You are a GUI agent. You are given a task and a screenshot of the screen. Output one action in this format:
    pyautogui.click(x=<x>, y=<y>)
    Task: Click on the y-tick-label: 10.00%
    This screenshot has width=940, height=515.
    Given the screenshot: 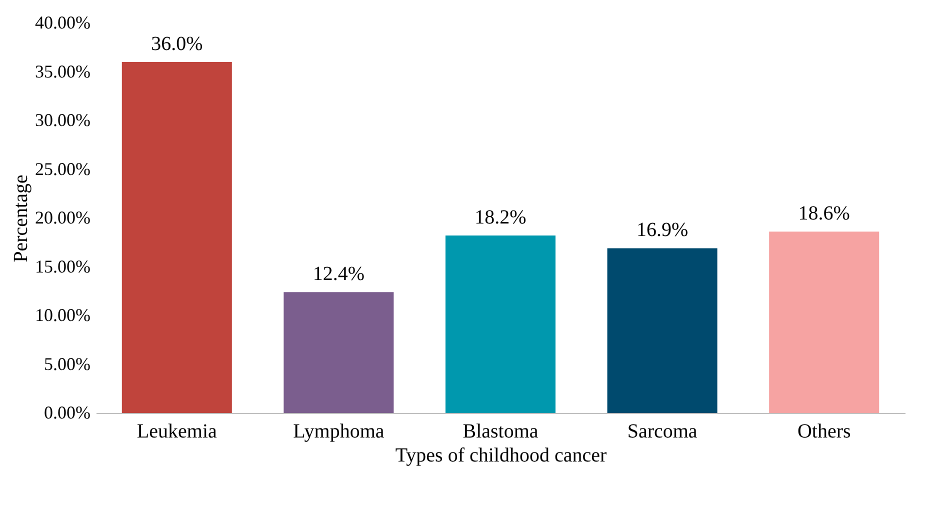 What is the action you would take?
    pyautogui.click(x=62, y=315)
    